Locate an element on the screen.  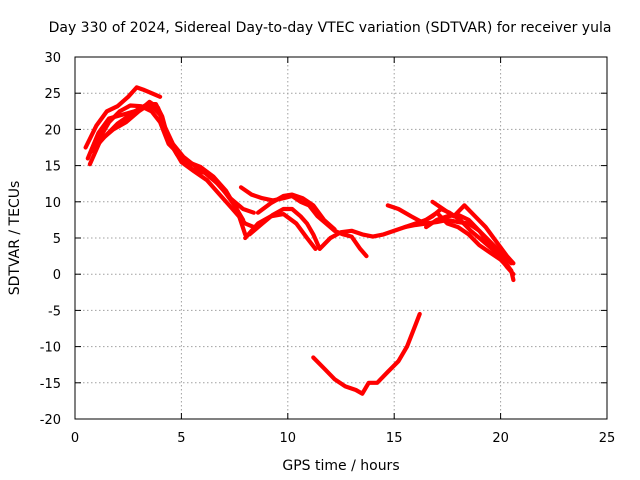
x-tick-label: 0 is located at coordinates (75, 438).